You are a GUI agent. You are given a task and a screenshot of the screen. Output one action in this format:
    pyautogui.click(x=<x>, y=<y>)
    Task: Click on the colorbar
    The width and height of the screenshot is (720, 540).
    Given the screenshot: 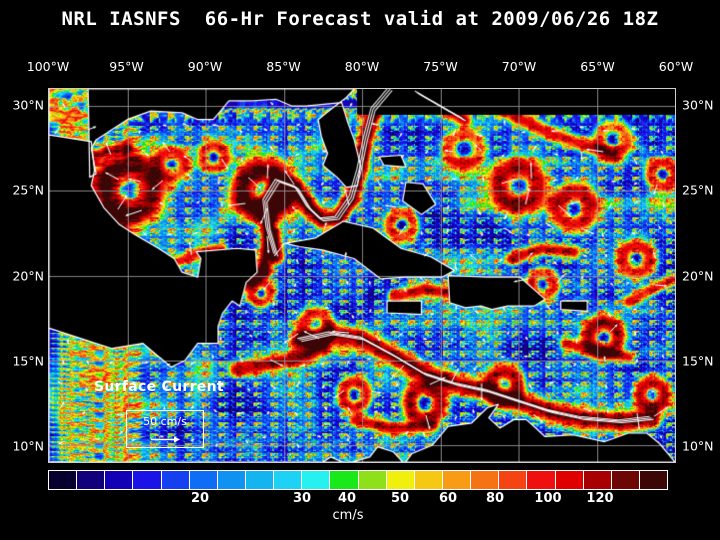 What is the action you would take?
    pyautogui.click(x=358, y=480)
    